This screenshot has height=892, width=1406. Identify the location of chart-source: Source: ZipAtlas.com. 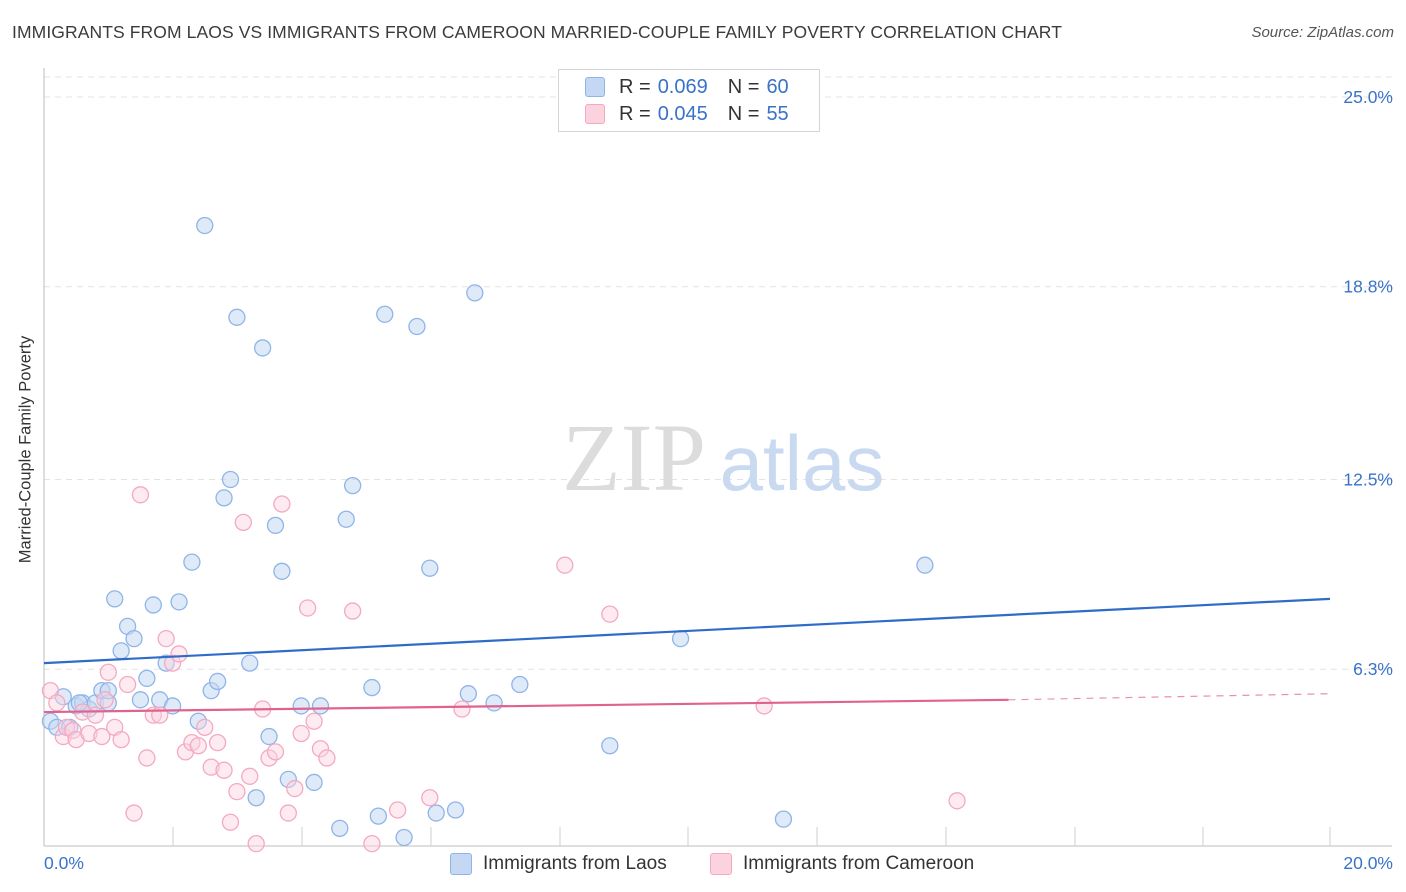
(1322, 32).